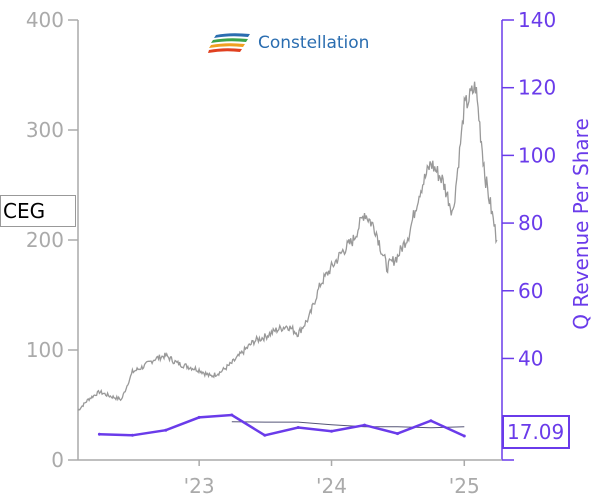  Describe the element at coordinates (530, 223) in the screenshot. I see `right-tick-label: 80` at that location.